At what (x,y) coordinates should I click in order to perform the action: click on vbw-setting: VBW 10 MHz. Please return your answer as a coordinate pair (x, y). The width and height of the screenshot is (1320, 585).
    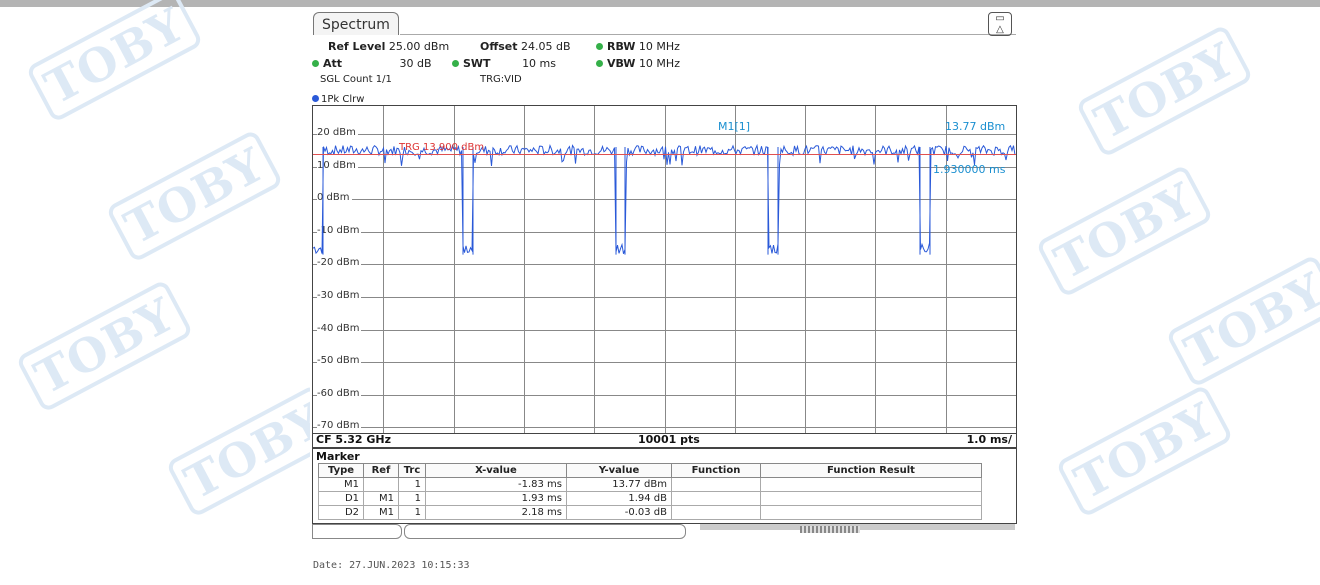
    Looking at the image, I should click on (638, 63).